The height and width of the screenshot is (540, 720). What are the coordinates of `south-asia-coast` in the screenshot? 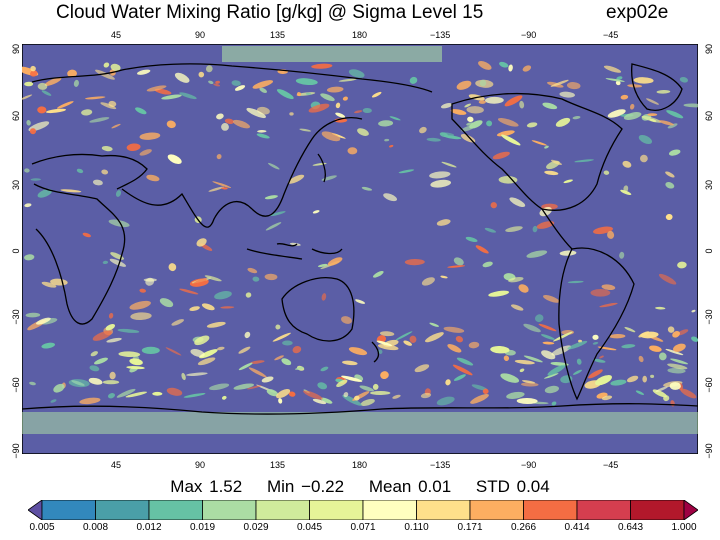 It's located at (187, 208).